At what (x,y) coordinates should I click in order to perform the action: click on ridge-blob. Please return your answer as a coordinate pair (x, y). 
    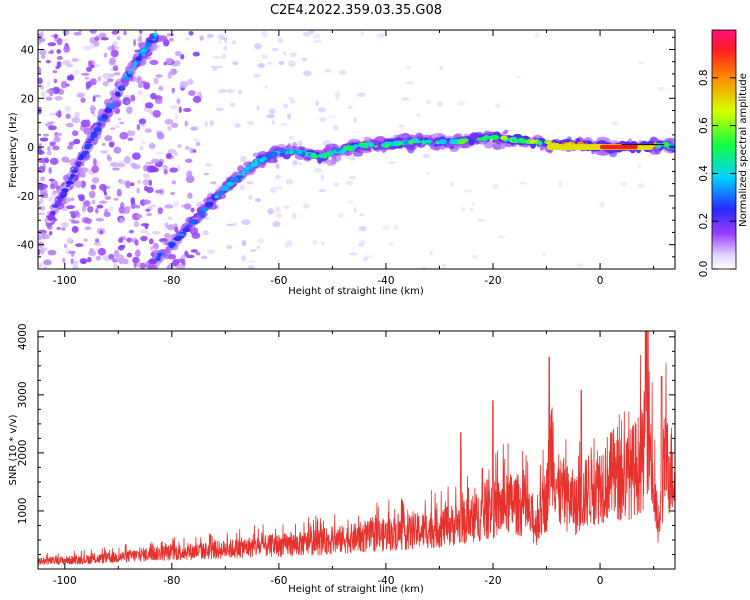
    Looking at the image, I should click on (124, 84).